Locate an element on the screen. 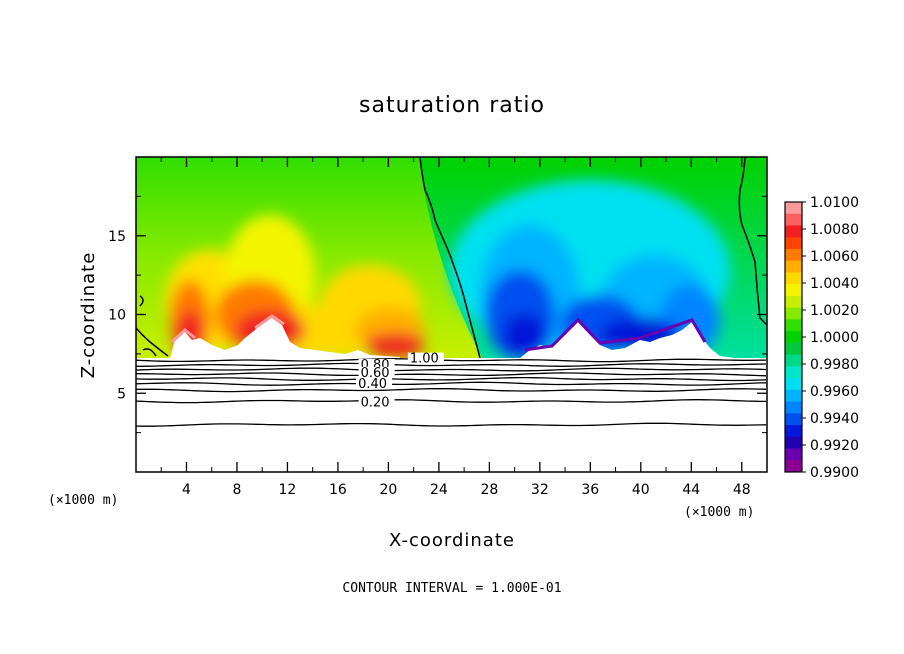 This screenshot has width=904, height=654. x-tick-label: 40 is located at coordinates (641, 490).